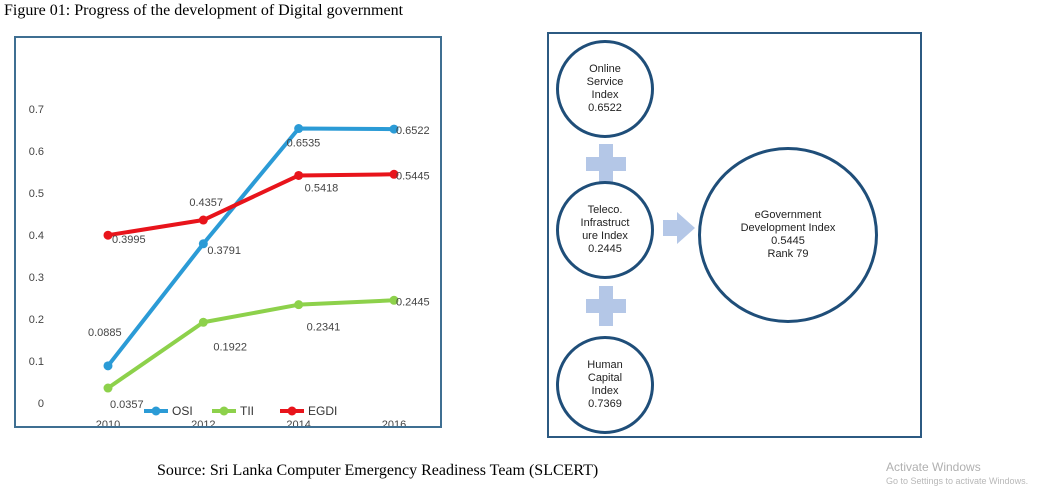 The width and height of the screenshot is (1041, 493). Describe the element at coordinates (129, 240) in the screenshot. I see `data-label-egdi-2010: 0.3995` at that location.